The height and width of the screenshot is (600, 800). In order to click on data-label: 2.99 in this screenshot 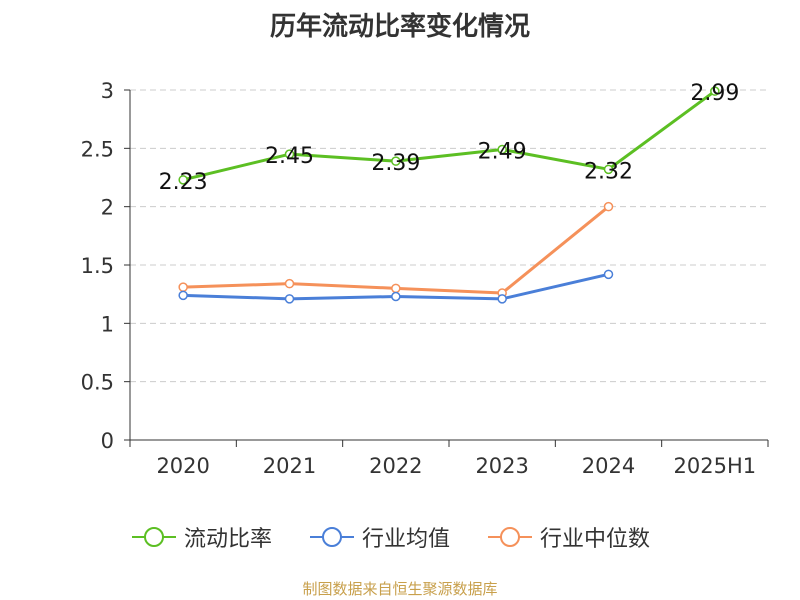, I will do `click(714, 93)`.